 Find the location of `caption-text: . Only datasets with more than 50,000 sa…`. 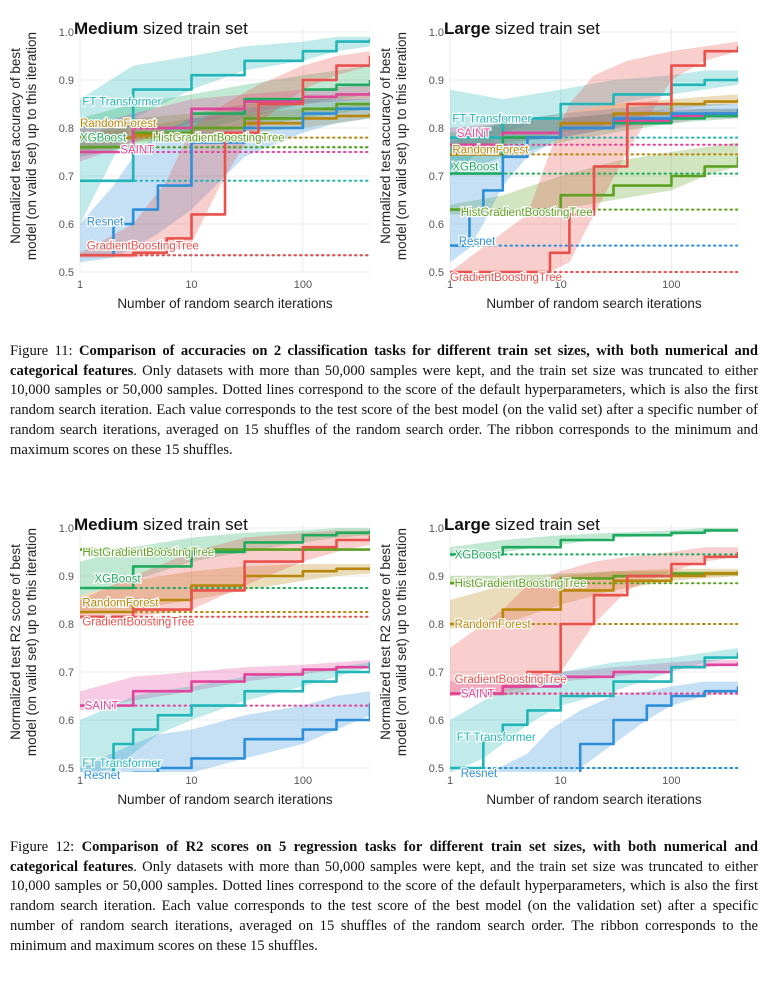

caption-text: . Only datasets with more than 50,000 sa… is located at coordinates (384, 410).